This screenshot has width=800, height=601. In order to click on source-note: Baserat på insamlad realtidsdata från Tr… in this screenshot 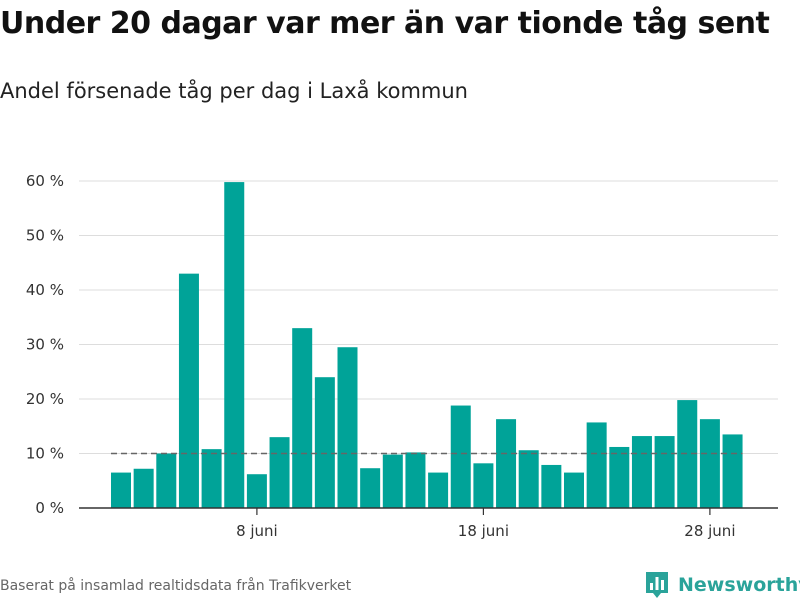, I will do `click(176, 586)`.